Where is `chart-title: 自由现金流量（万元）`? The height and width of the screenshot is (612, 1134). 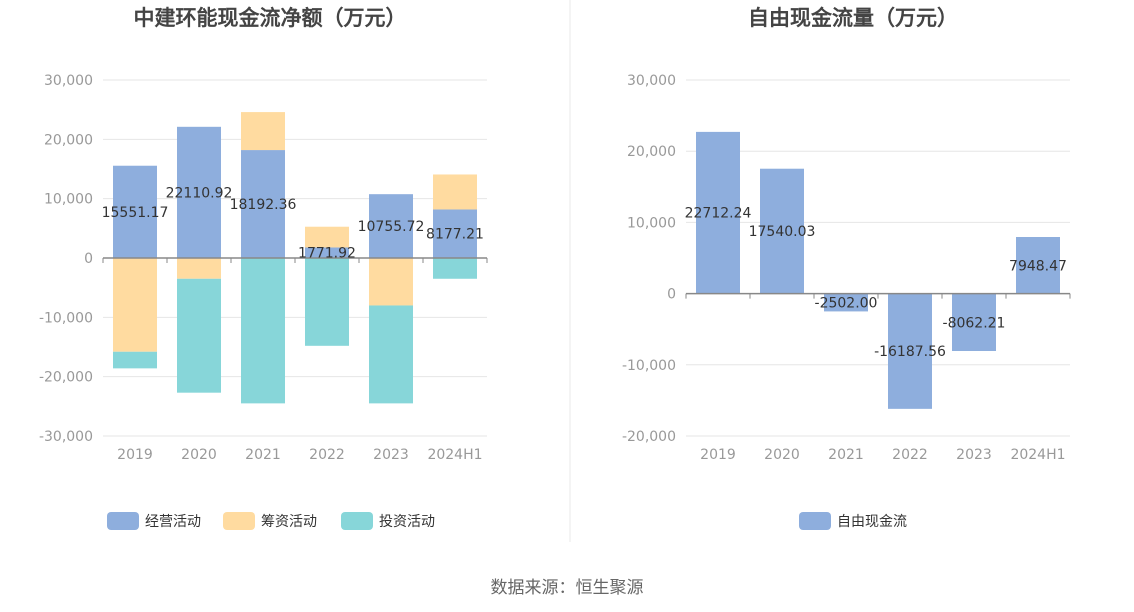 chart-title: 自由现金流量（万元） is located at coordinates (853, 18).